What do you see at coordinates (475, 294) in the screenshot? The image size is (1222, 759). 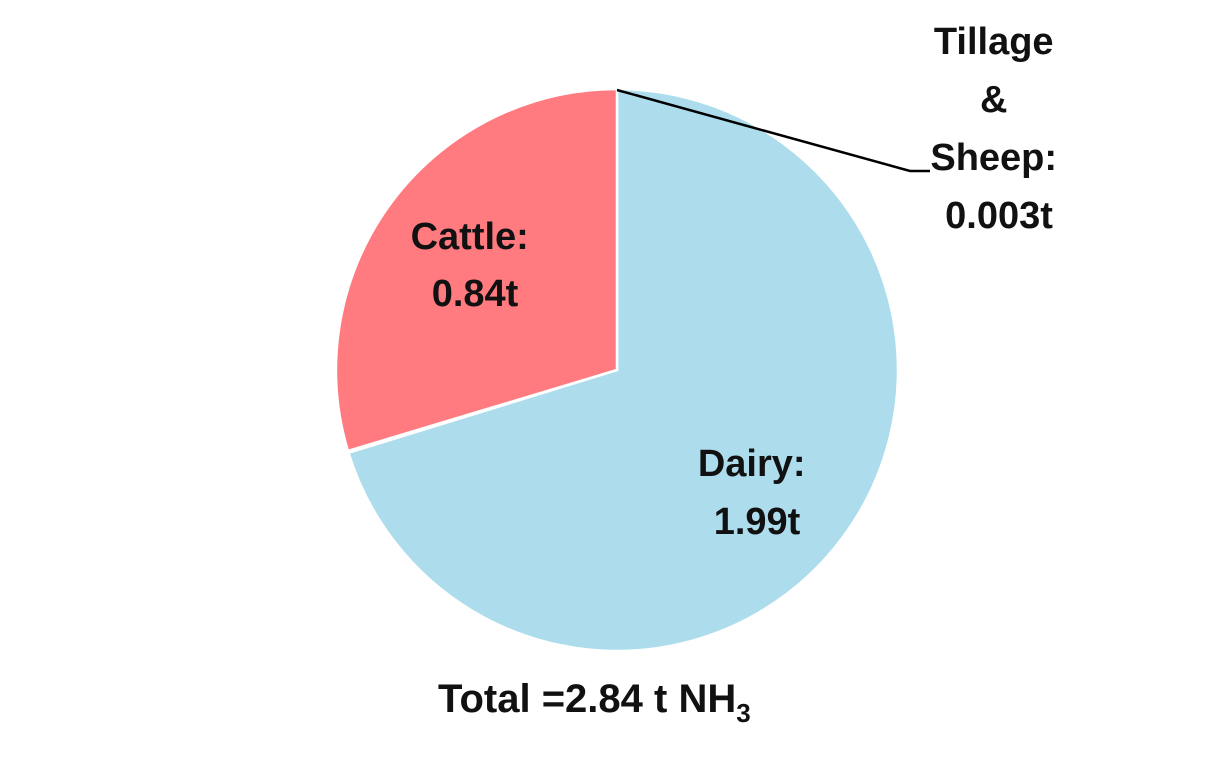 I see `cattle-label-value: 0.84t` at bounding box center [475, 294].